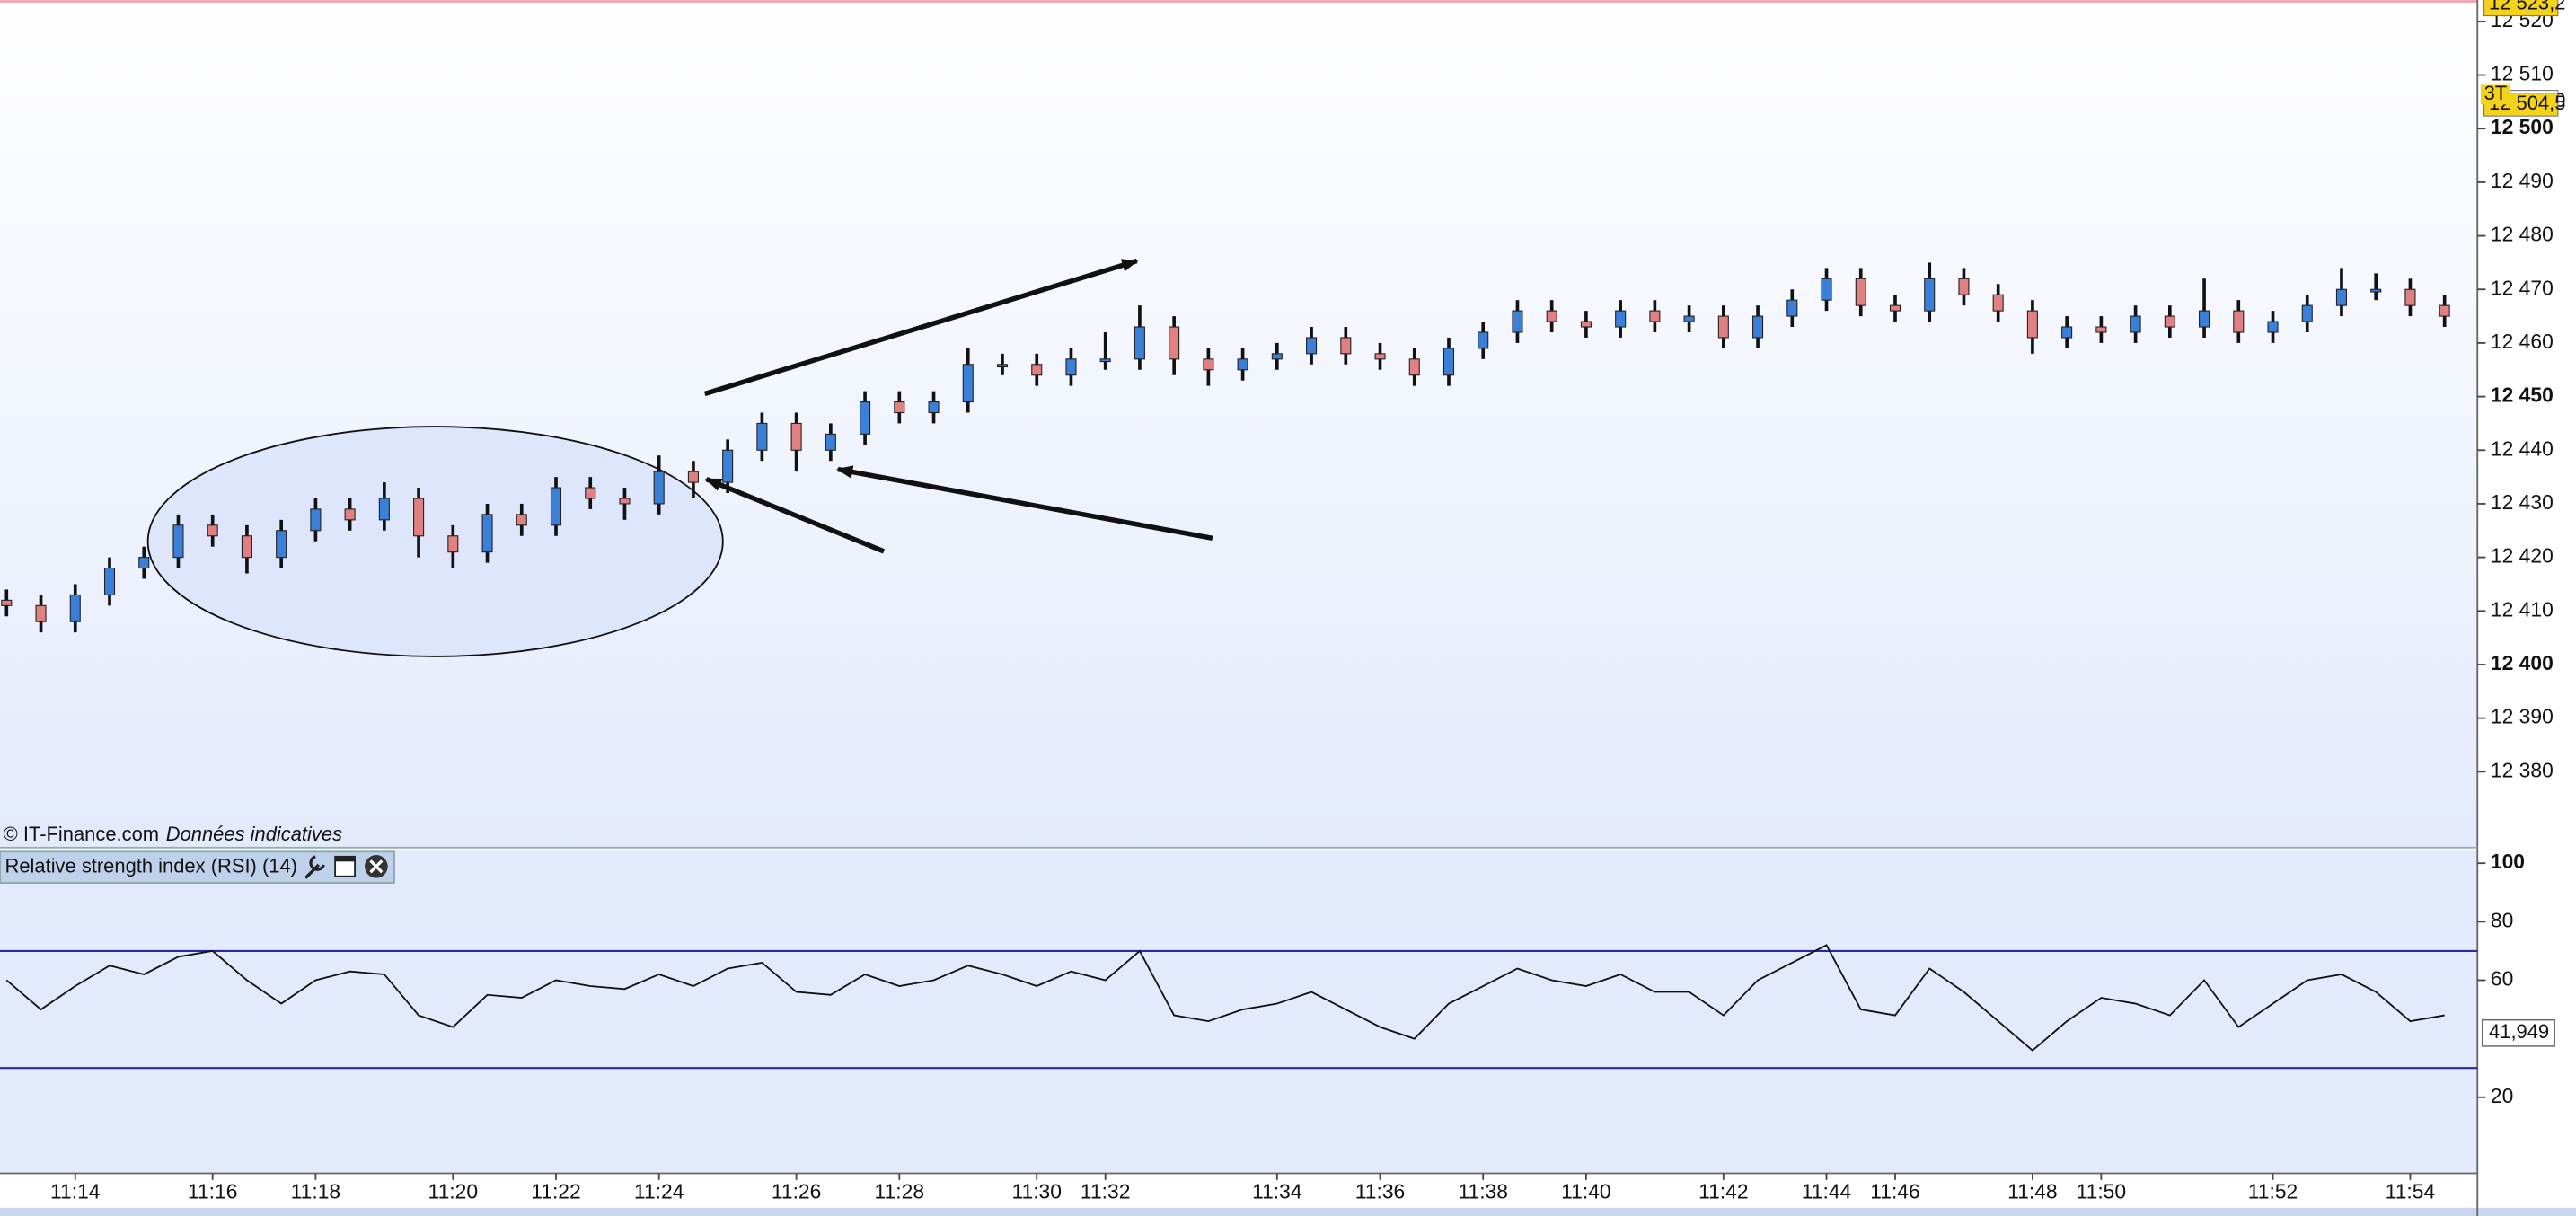  I want to click on rsi-last-label: 41,949, so click(2519, 1031).